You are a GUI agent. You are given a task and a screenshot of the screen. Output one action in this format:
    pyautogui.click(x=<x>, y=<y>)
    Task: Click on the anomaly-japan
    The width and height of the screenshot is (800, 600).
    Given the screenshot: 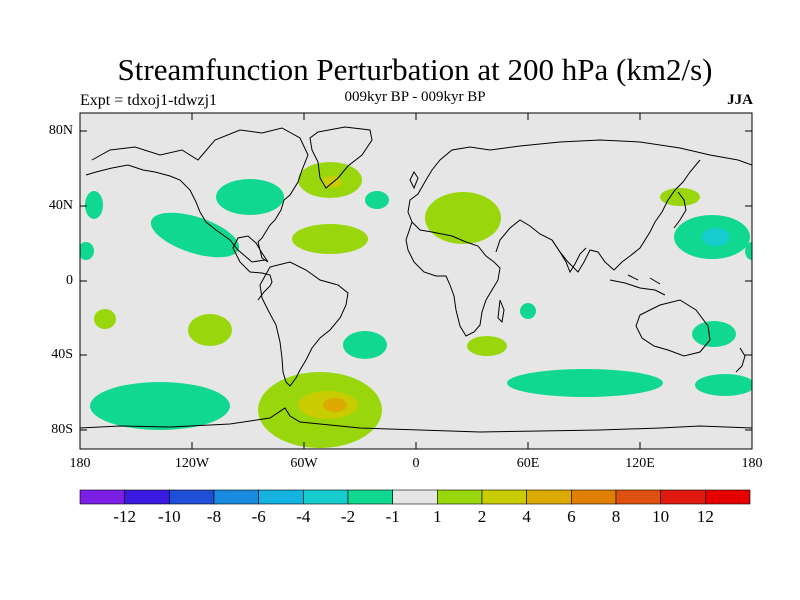 What is the action you would take?
    pyautogui.click(x=680, y=197)
    